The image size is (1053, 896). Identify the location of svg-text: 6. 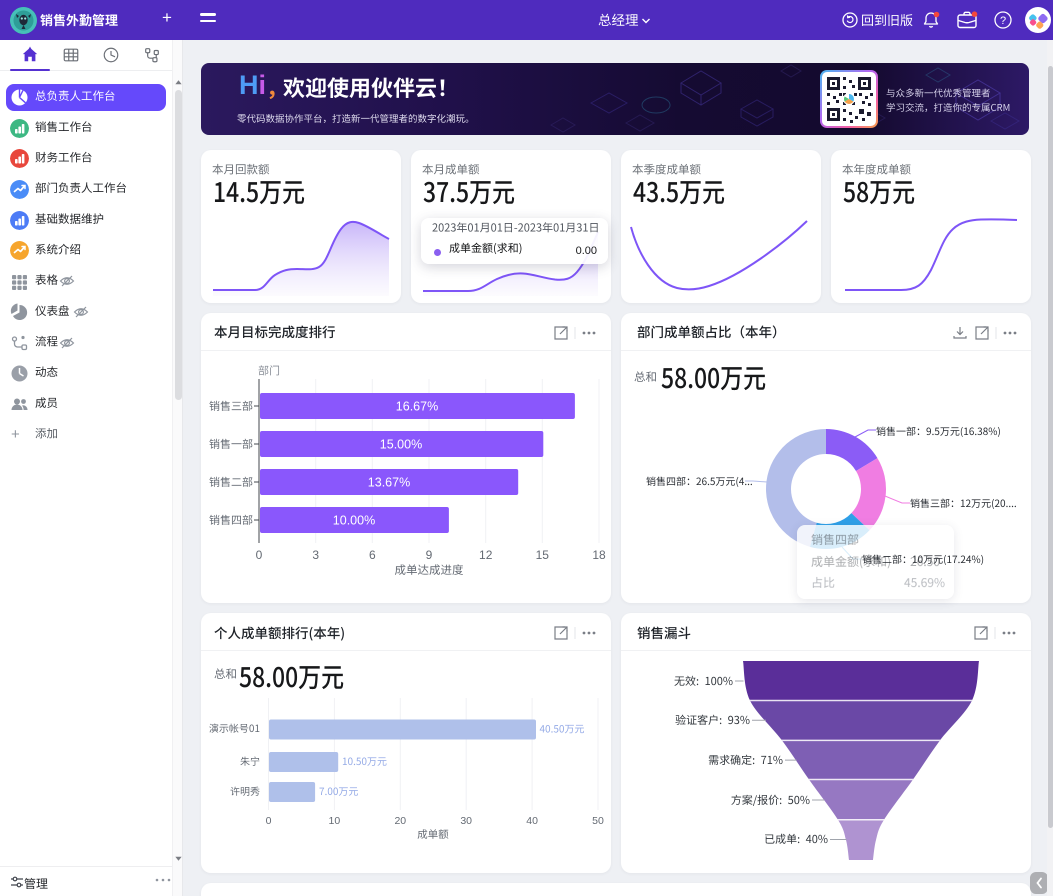
(372, 555).